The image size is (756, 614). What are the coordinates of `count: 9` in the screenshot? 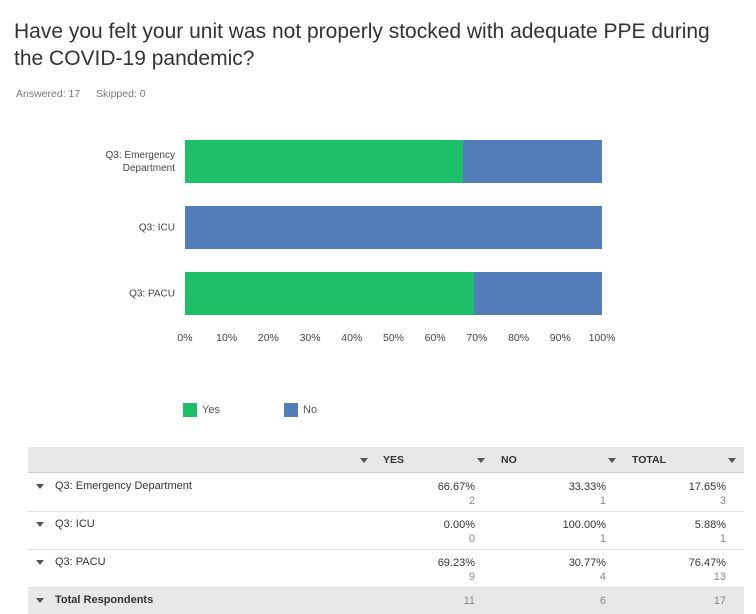 It's located at (471, 577).